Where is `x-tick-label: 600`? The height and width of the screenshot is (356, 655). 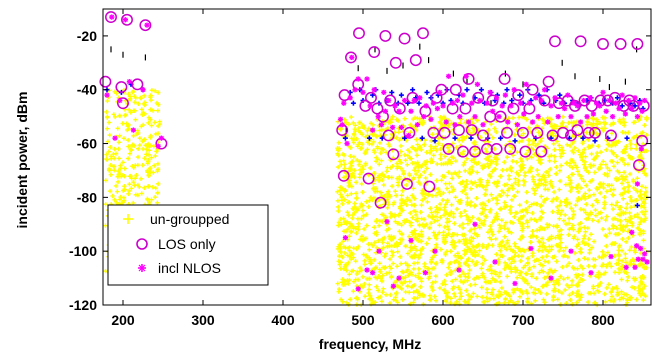 x-tick-label: 600 is located at coordinates (443, 320).